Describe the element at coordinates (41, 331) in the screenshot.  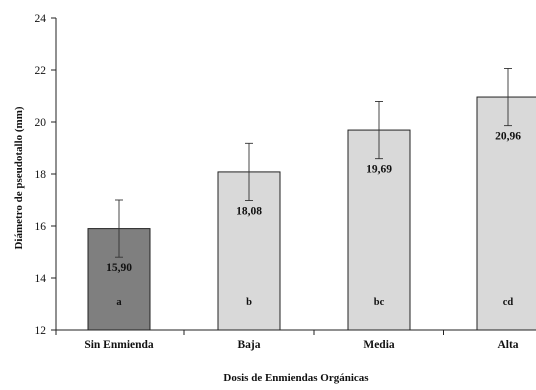
I see `y-tick-label: 12` at that location.